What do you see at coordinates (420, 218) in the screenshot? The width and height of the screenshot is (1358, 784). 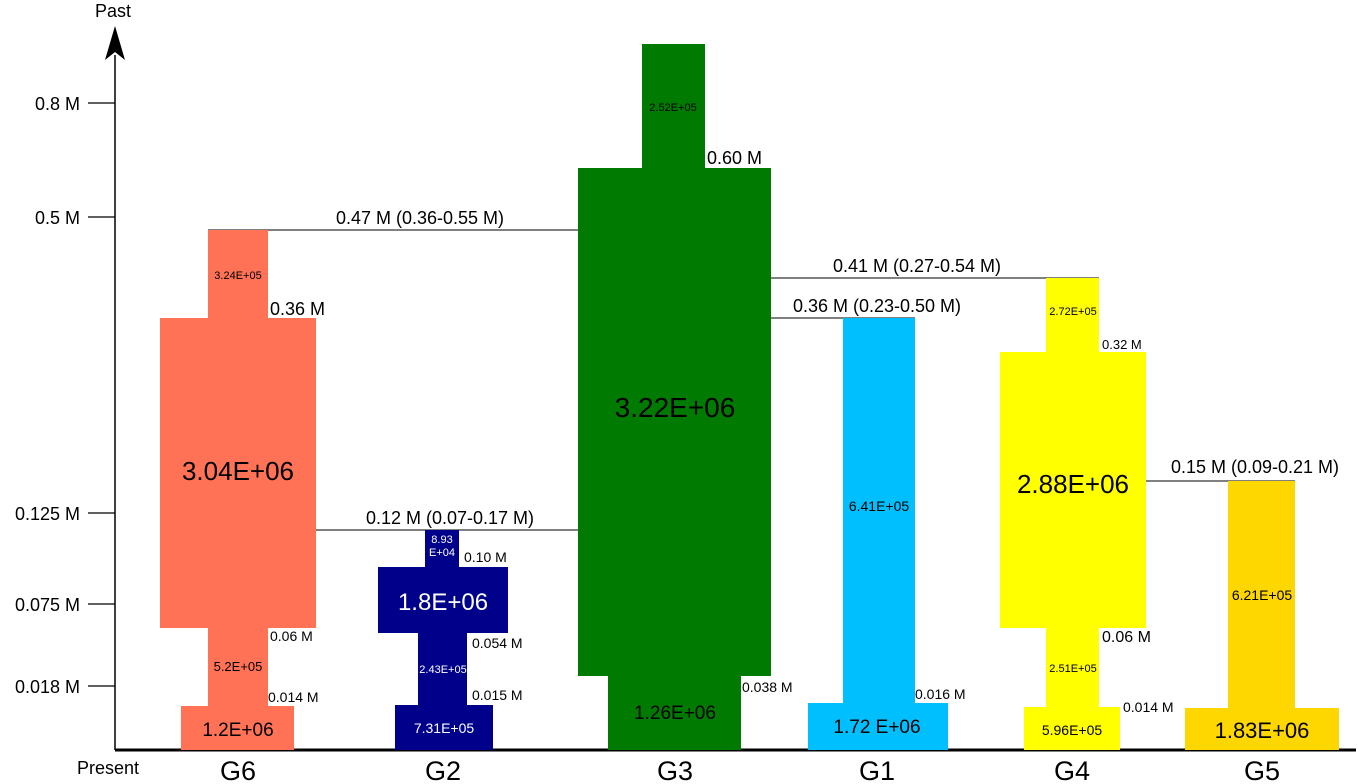 I see `split-label: 0.47 M (0.36-0.55 M)` at bounding box center [420, 218].